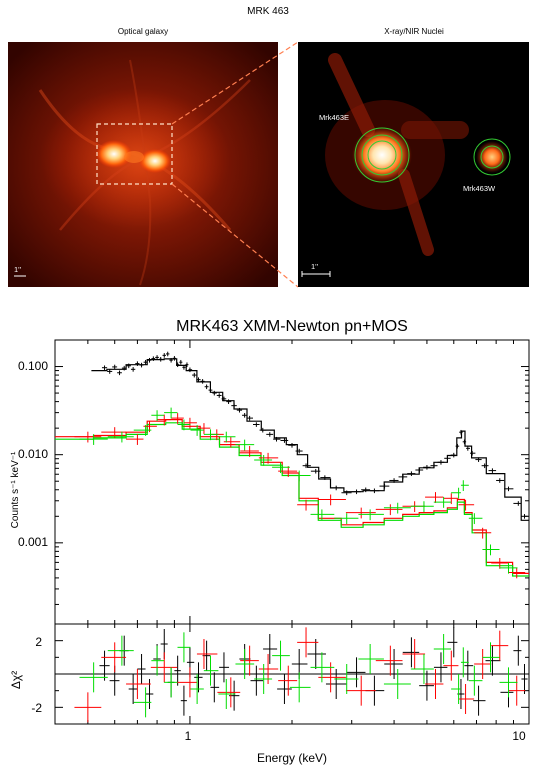  I want to click on residual-data, so click(301, 675).